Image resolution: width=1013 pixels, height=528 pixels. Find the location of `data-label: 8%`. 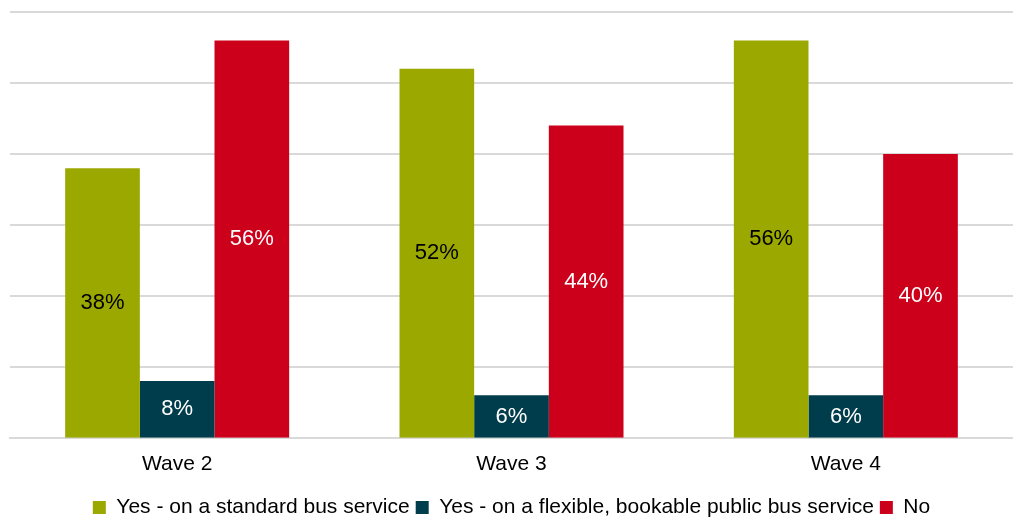

data-label: 8% is located at coordinates (177, 408).